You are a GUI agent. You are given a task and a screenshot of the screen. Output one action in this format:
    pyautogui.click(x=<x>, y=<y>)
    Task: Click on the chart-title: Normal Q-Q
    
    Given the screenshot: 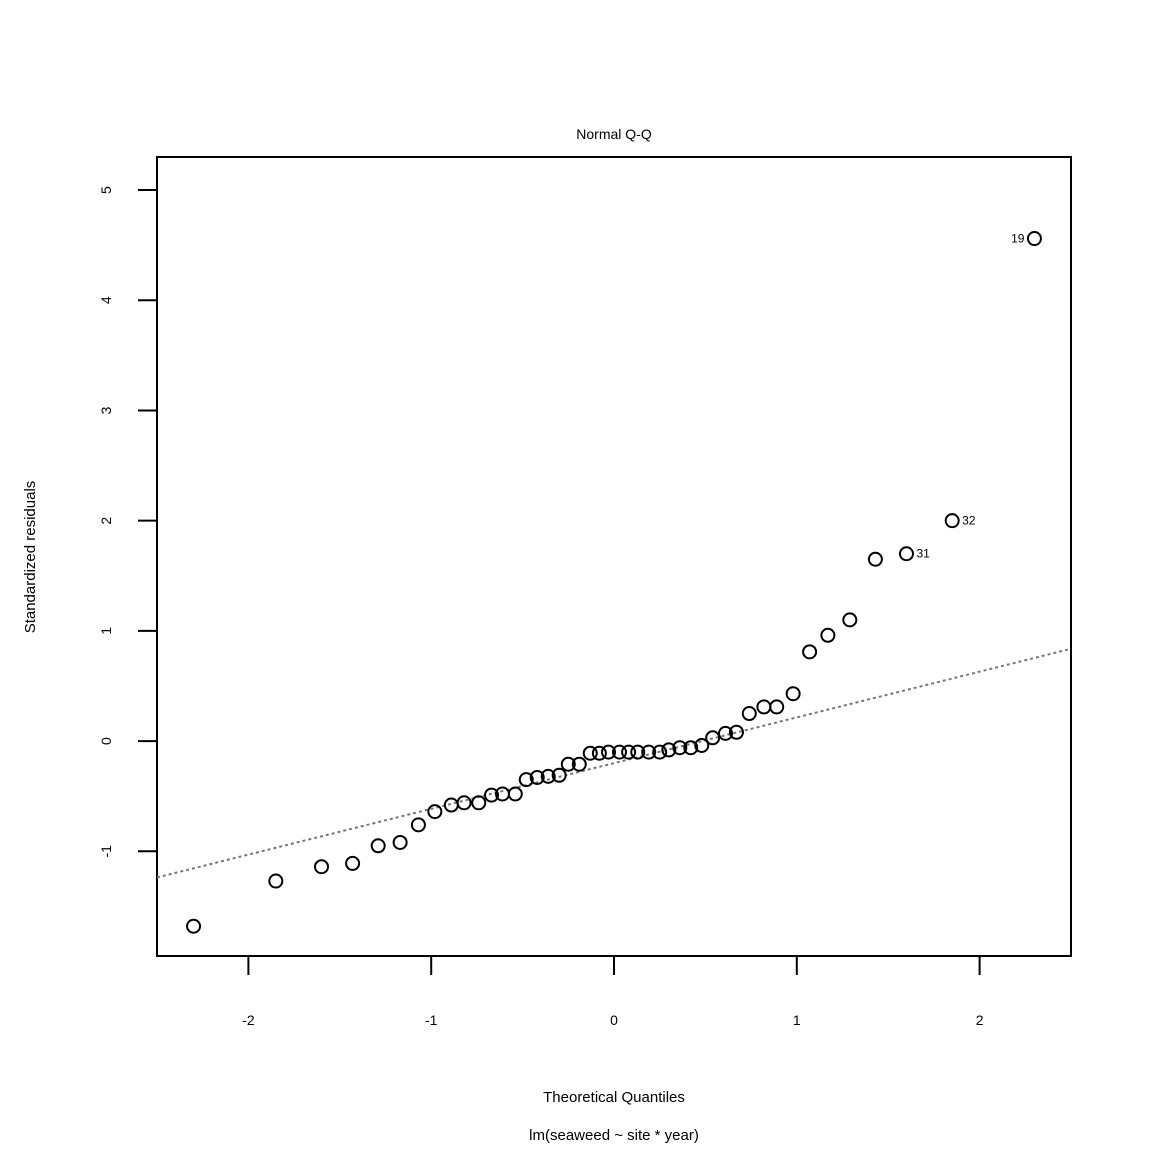 What is the action you would take?
    pyautogui.click(x=614, y=134)
    